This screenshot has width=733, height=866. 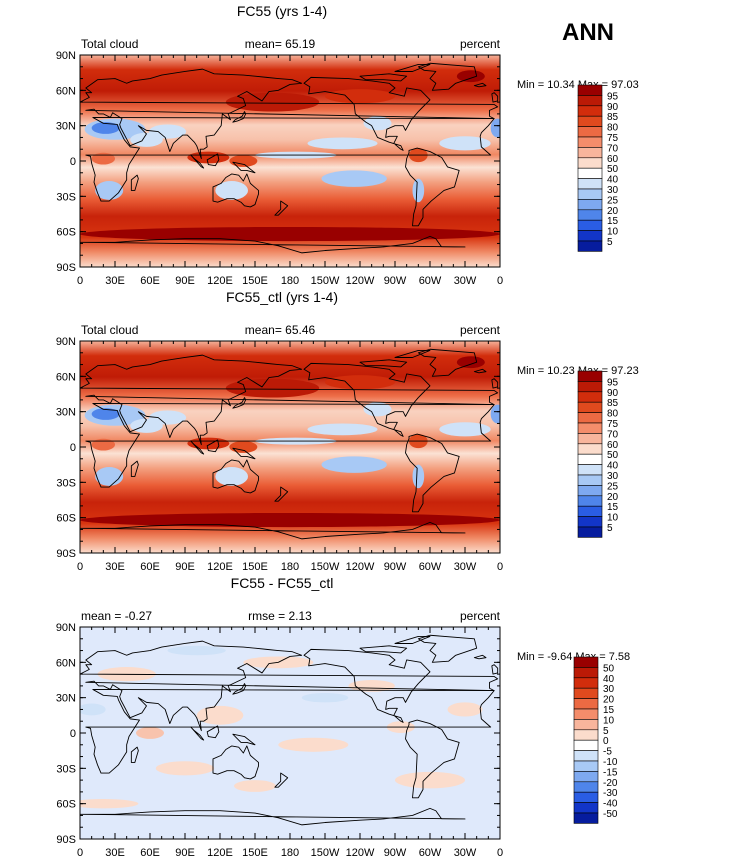 What do you see at coordinates (613, 424) in the screenshot?
I see `colorbar-label: 75` at bounding box center [613, 424].